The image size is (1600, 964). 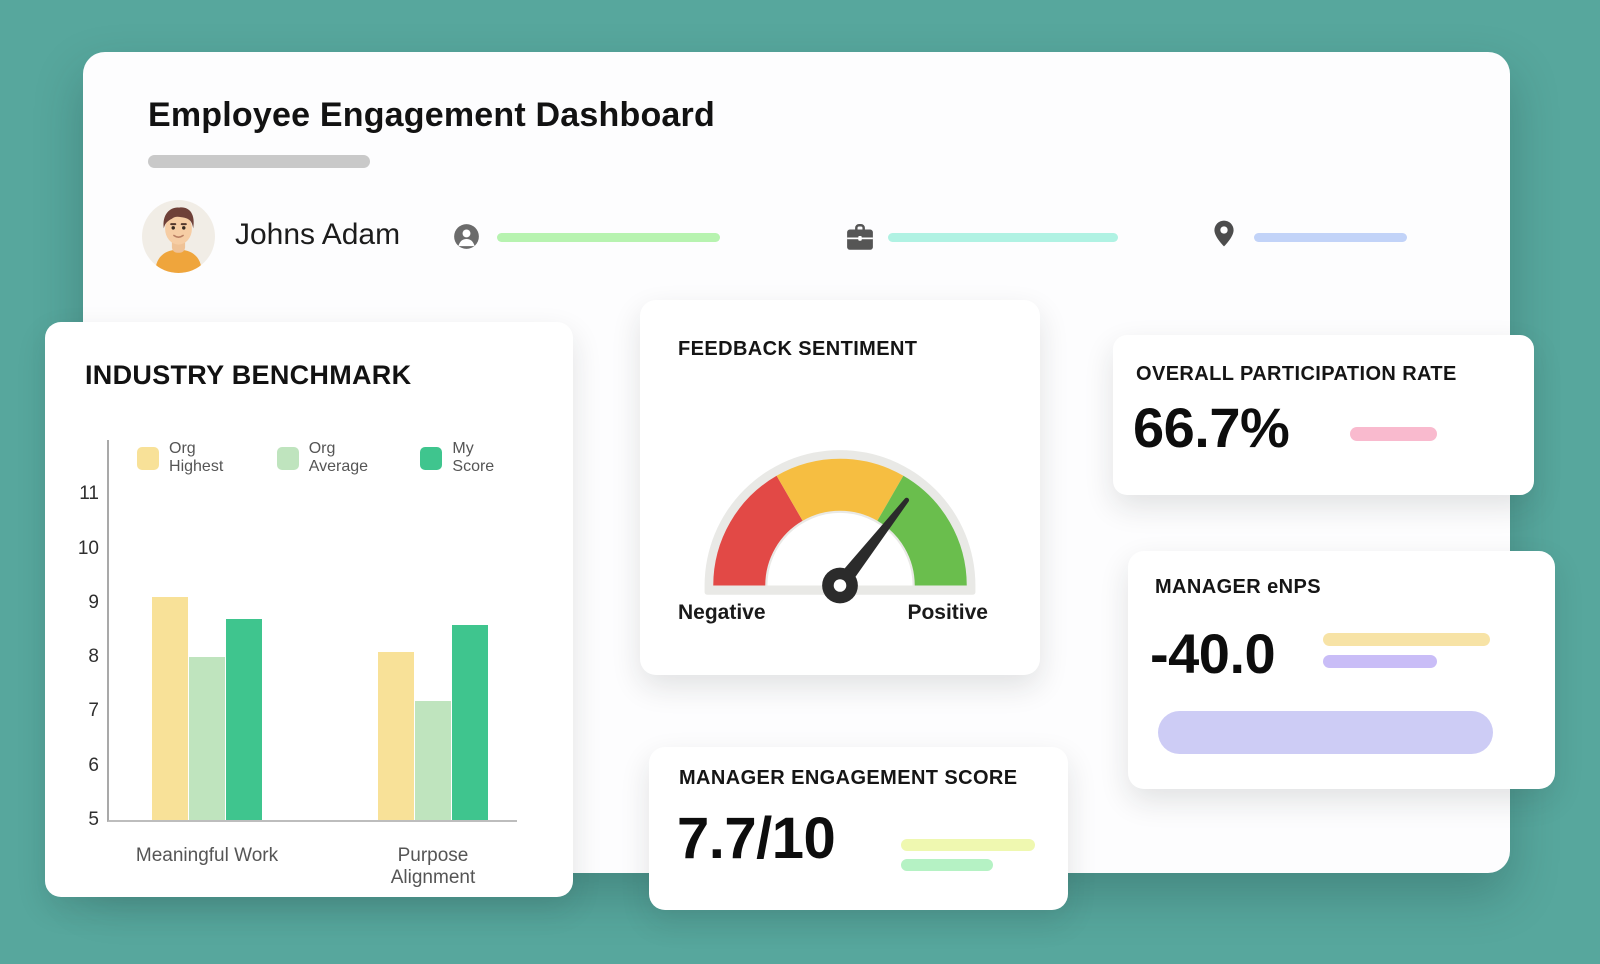 I want to click on legend-item: Org Highest, so click(x=194, y=458).